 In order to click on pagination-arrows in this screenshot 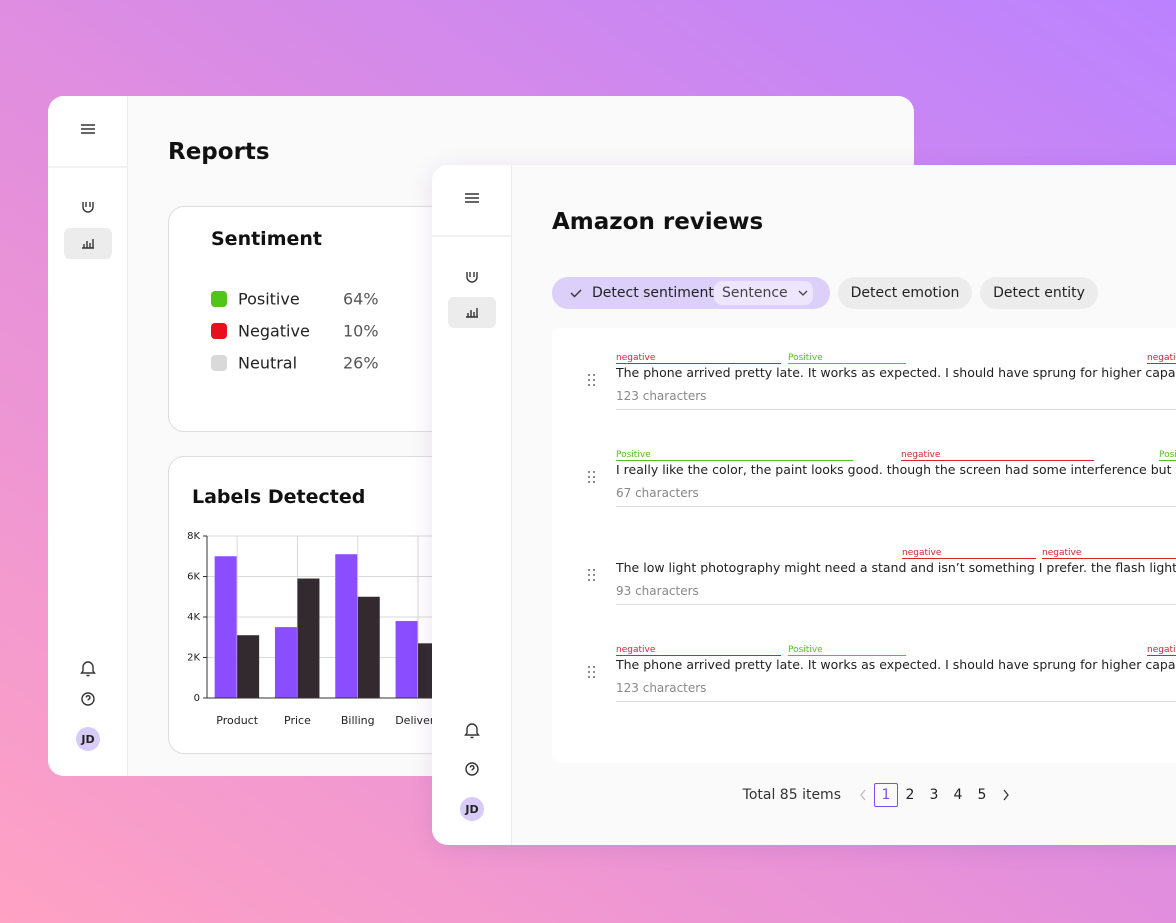, I will do `click(934, 795)`.